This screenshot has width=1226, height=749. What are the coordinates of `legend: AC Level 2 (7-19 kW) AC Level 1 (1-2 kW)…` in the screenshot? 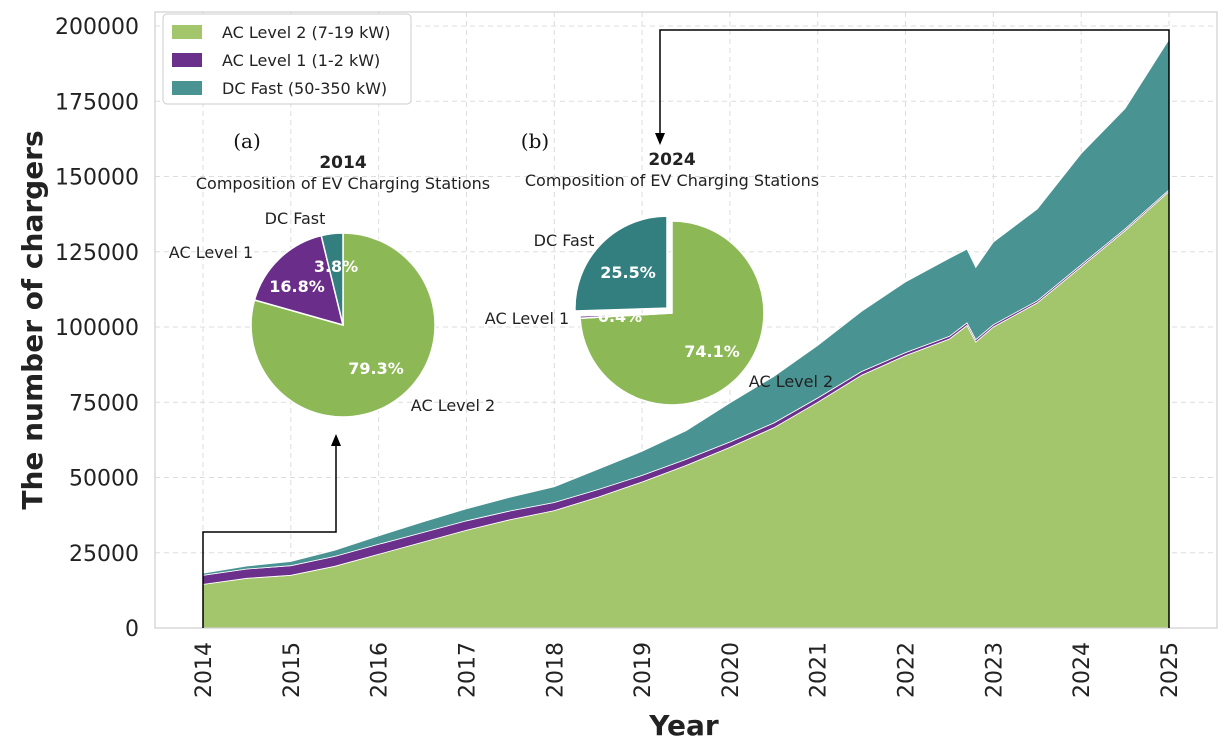 It's located at (287, 59).